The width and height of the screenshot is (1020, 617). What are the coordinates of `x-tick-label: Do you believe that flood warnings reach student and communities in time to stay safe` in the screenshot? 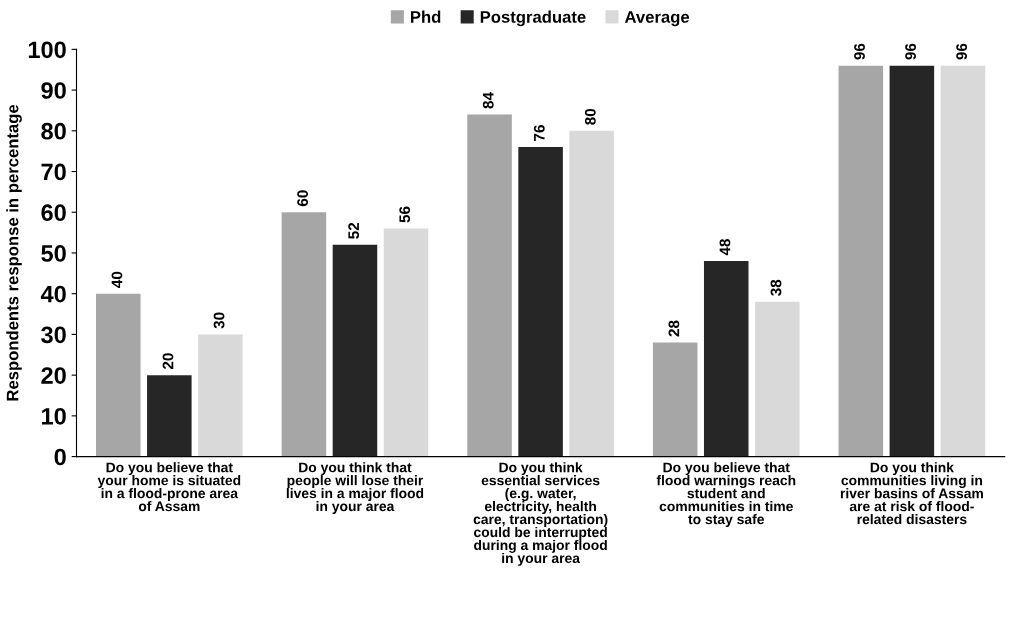 It's located at (726, 494).